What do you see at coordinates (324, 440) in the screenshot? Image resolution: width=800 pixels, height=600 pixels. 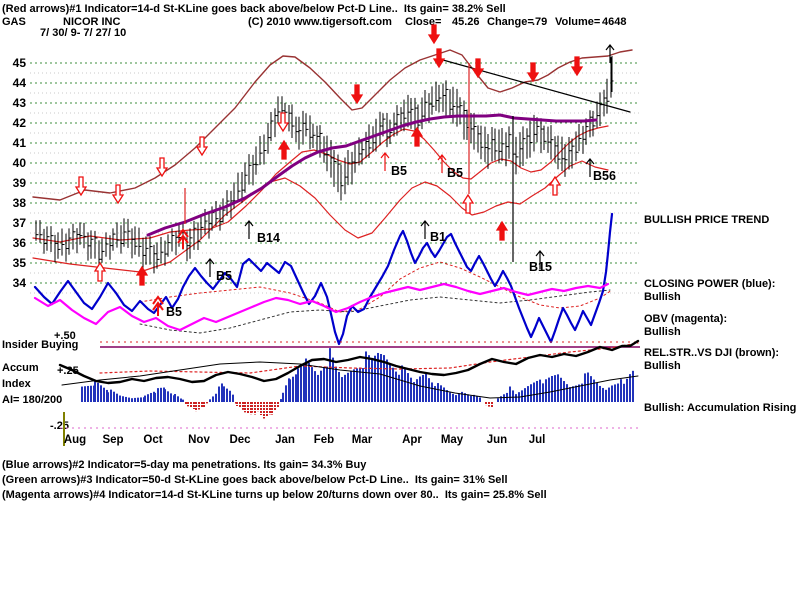 I see `month-label-feb: Feb` at bounding box center [324, 440].